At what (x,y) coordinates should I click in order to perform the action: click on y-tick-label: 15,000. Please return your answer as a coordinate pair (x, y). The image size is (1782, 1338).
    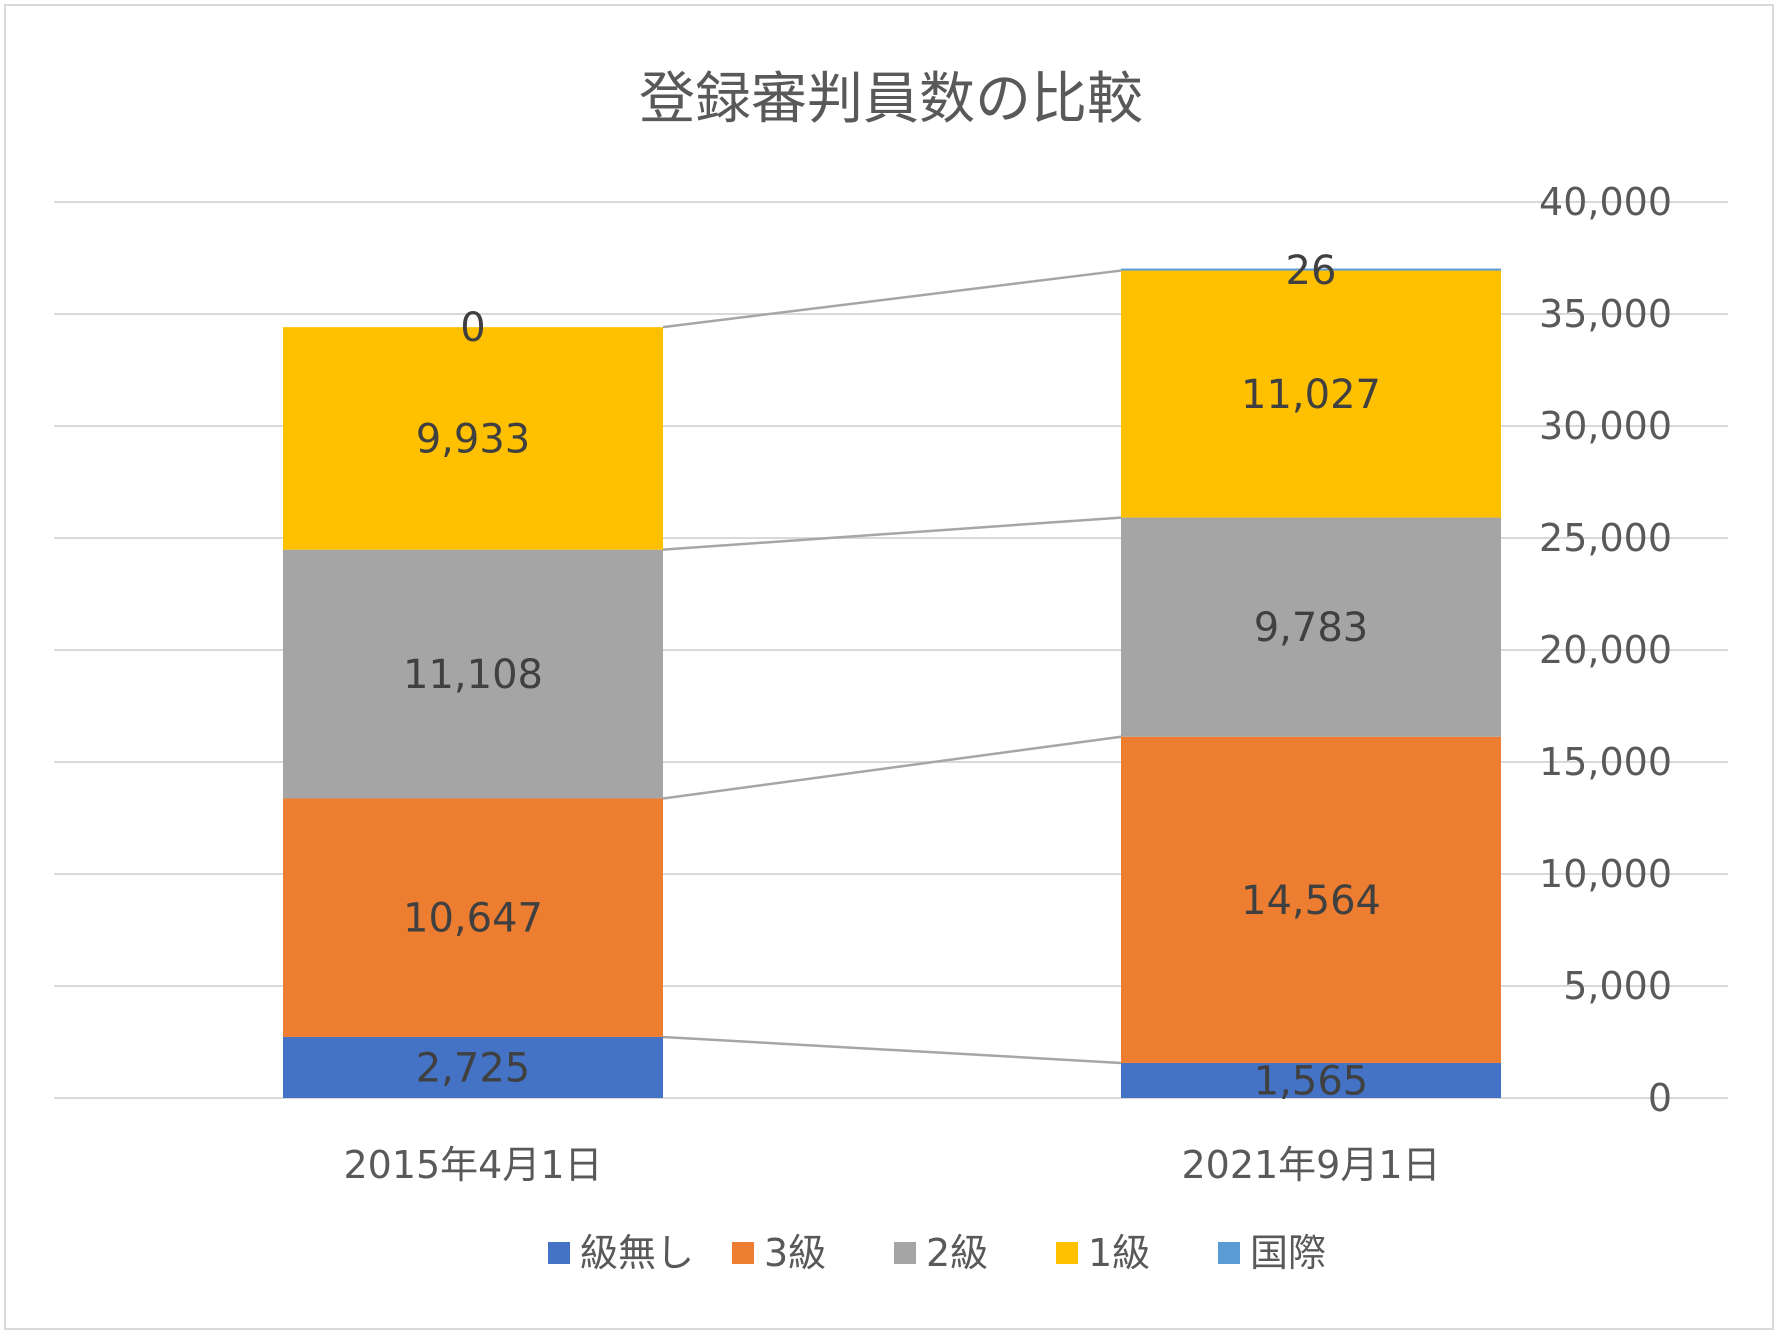
    Looking at the image, I should click on (1605, 762).